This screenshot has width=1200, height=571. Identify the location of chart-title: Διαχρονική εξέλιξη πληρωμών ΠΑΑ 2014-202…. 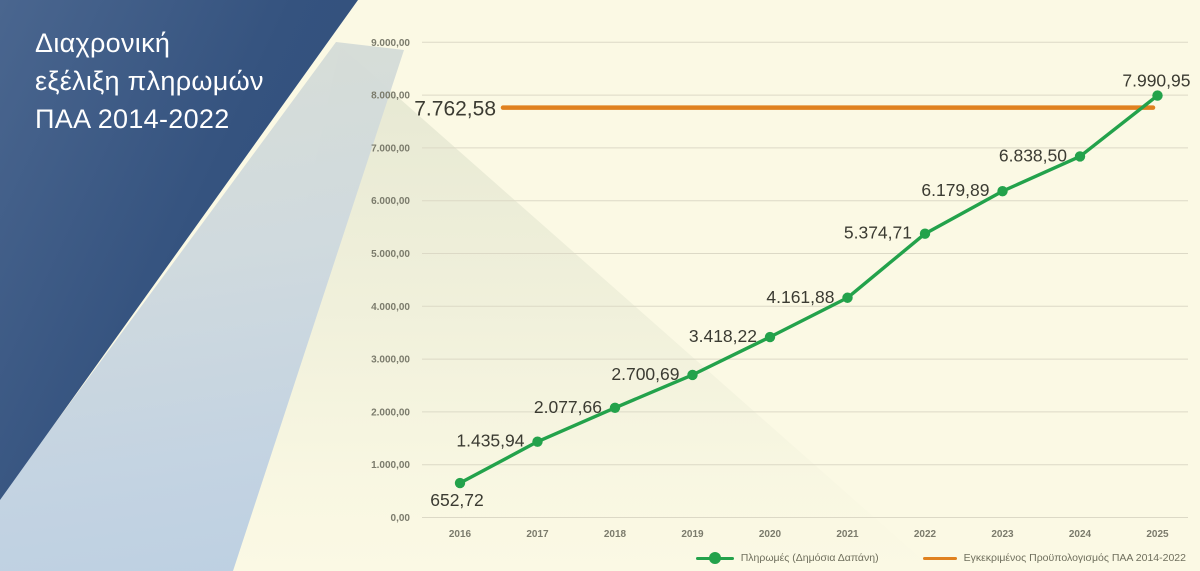
(149, 81).